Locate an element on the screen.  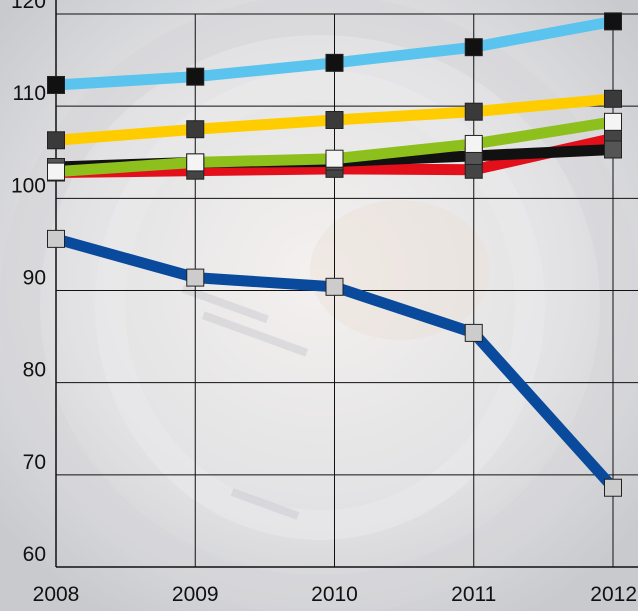
data-point-s1-2011 is located at coordinates (473, 47).